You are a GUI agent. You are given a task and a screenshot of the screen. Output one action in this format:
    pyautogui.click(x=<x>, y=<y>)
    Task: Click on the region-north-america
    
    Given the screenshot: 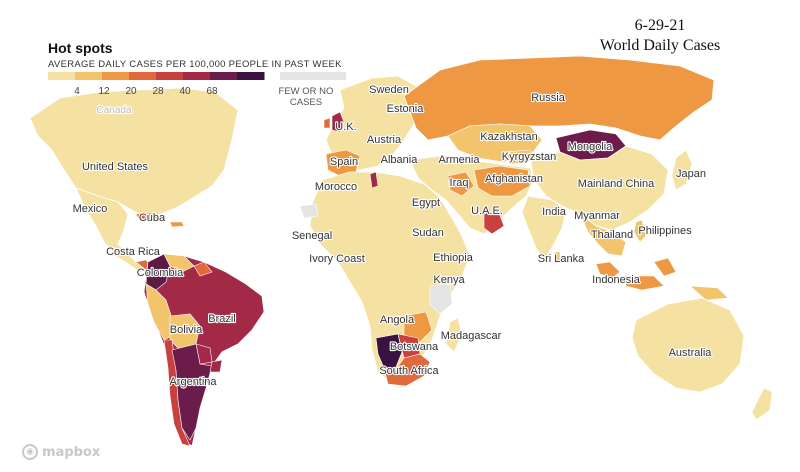 What is the action you would take?
    pyautogui.click(x=134, y=153)
    